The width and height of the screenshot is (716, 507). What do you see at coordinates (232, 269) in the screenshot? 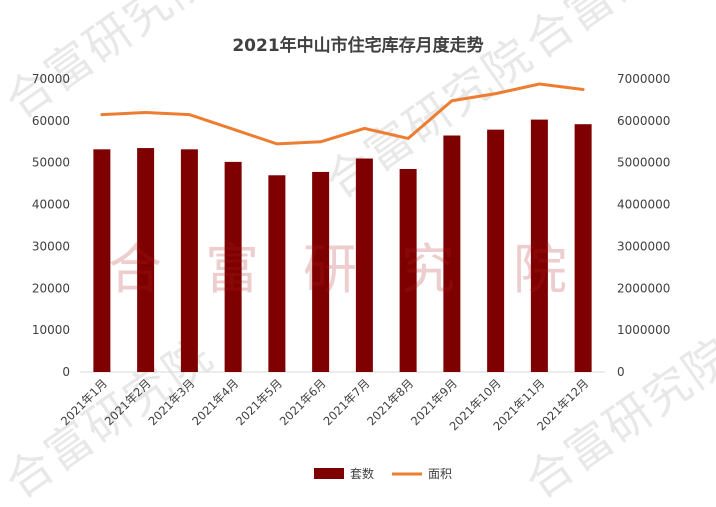
I see `watermark-center-char: 富` at bounding box center [232, 269].